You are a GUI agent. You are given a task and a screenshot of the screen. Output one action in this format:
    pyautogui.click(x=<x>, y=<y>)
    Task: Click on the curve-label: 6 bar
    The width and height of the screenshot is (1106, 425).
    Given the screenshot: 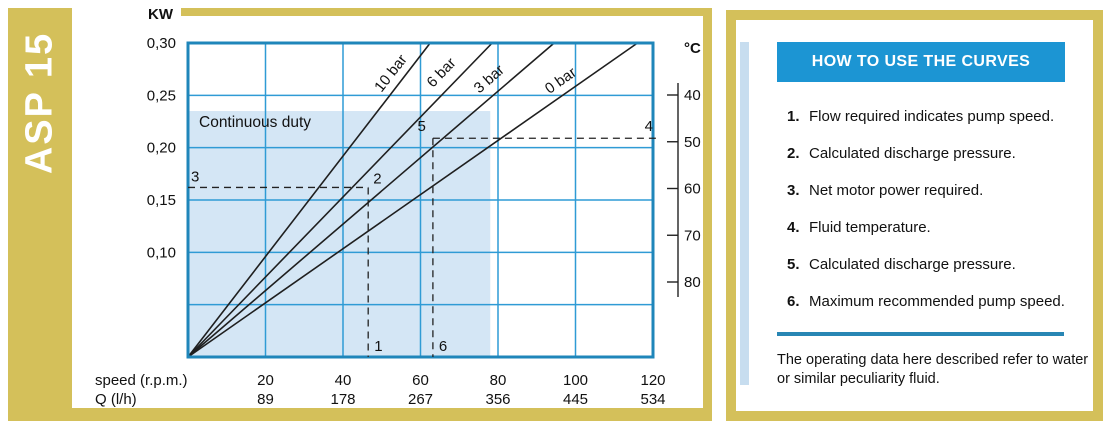 What is the action you would take?
    pyautogui.click(x=441, y=73)
    